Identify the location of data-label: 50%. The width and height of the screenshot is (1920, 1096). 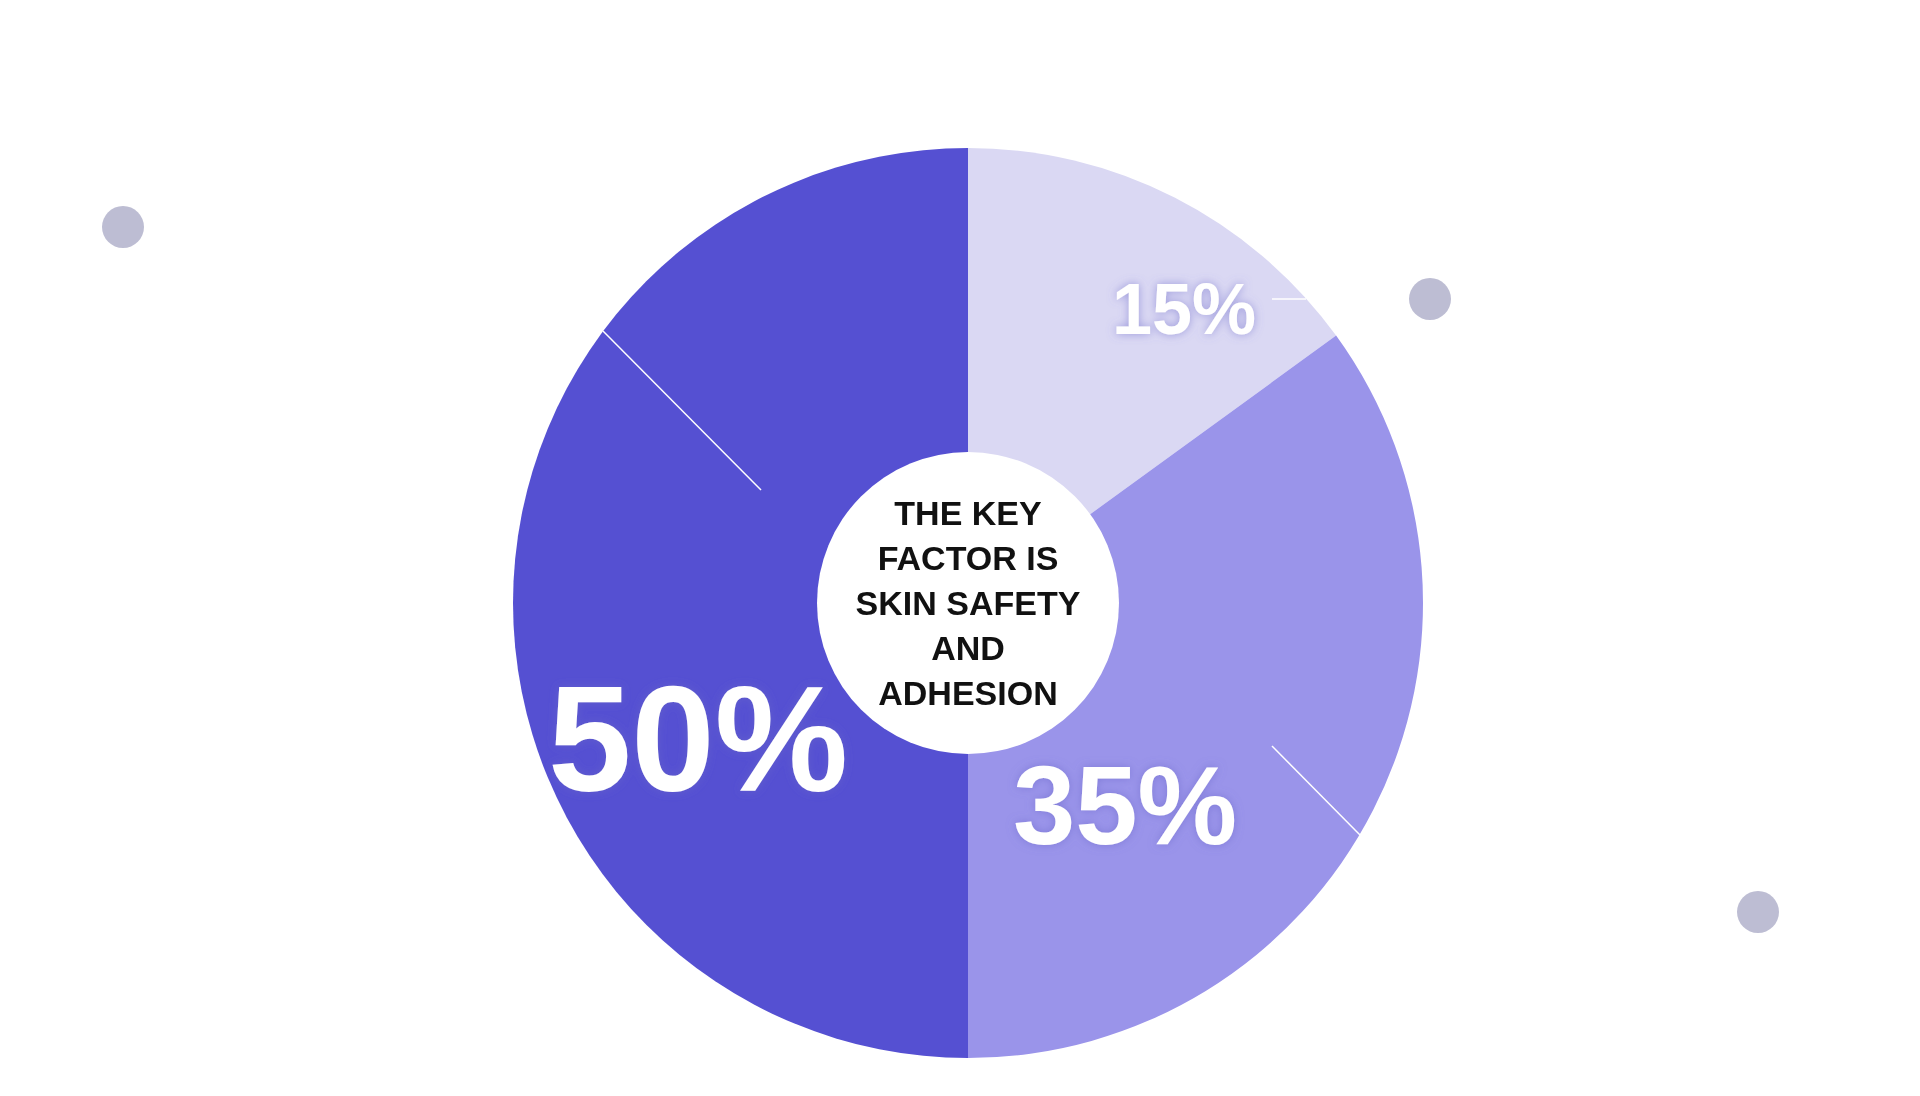
(698, 739).